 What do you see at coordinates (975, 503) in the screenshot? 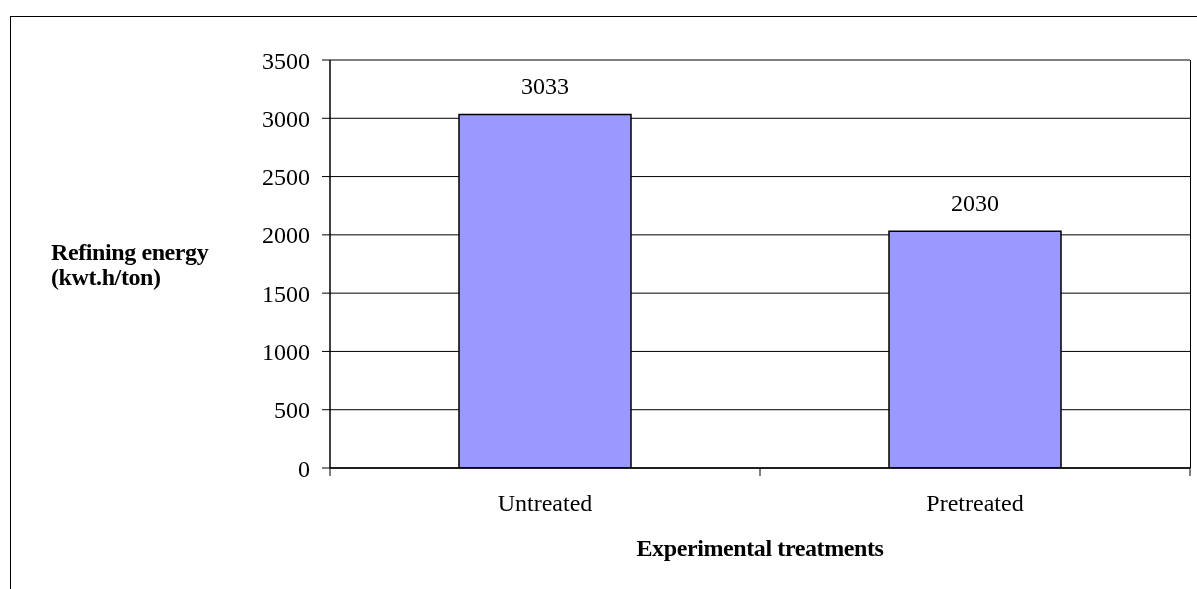
I see `x-tick-label: Pretreated` at bounding box center [975, 503].